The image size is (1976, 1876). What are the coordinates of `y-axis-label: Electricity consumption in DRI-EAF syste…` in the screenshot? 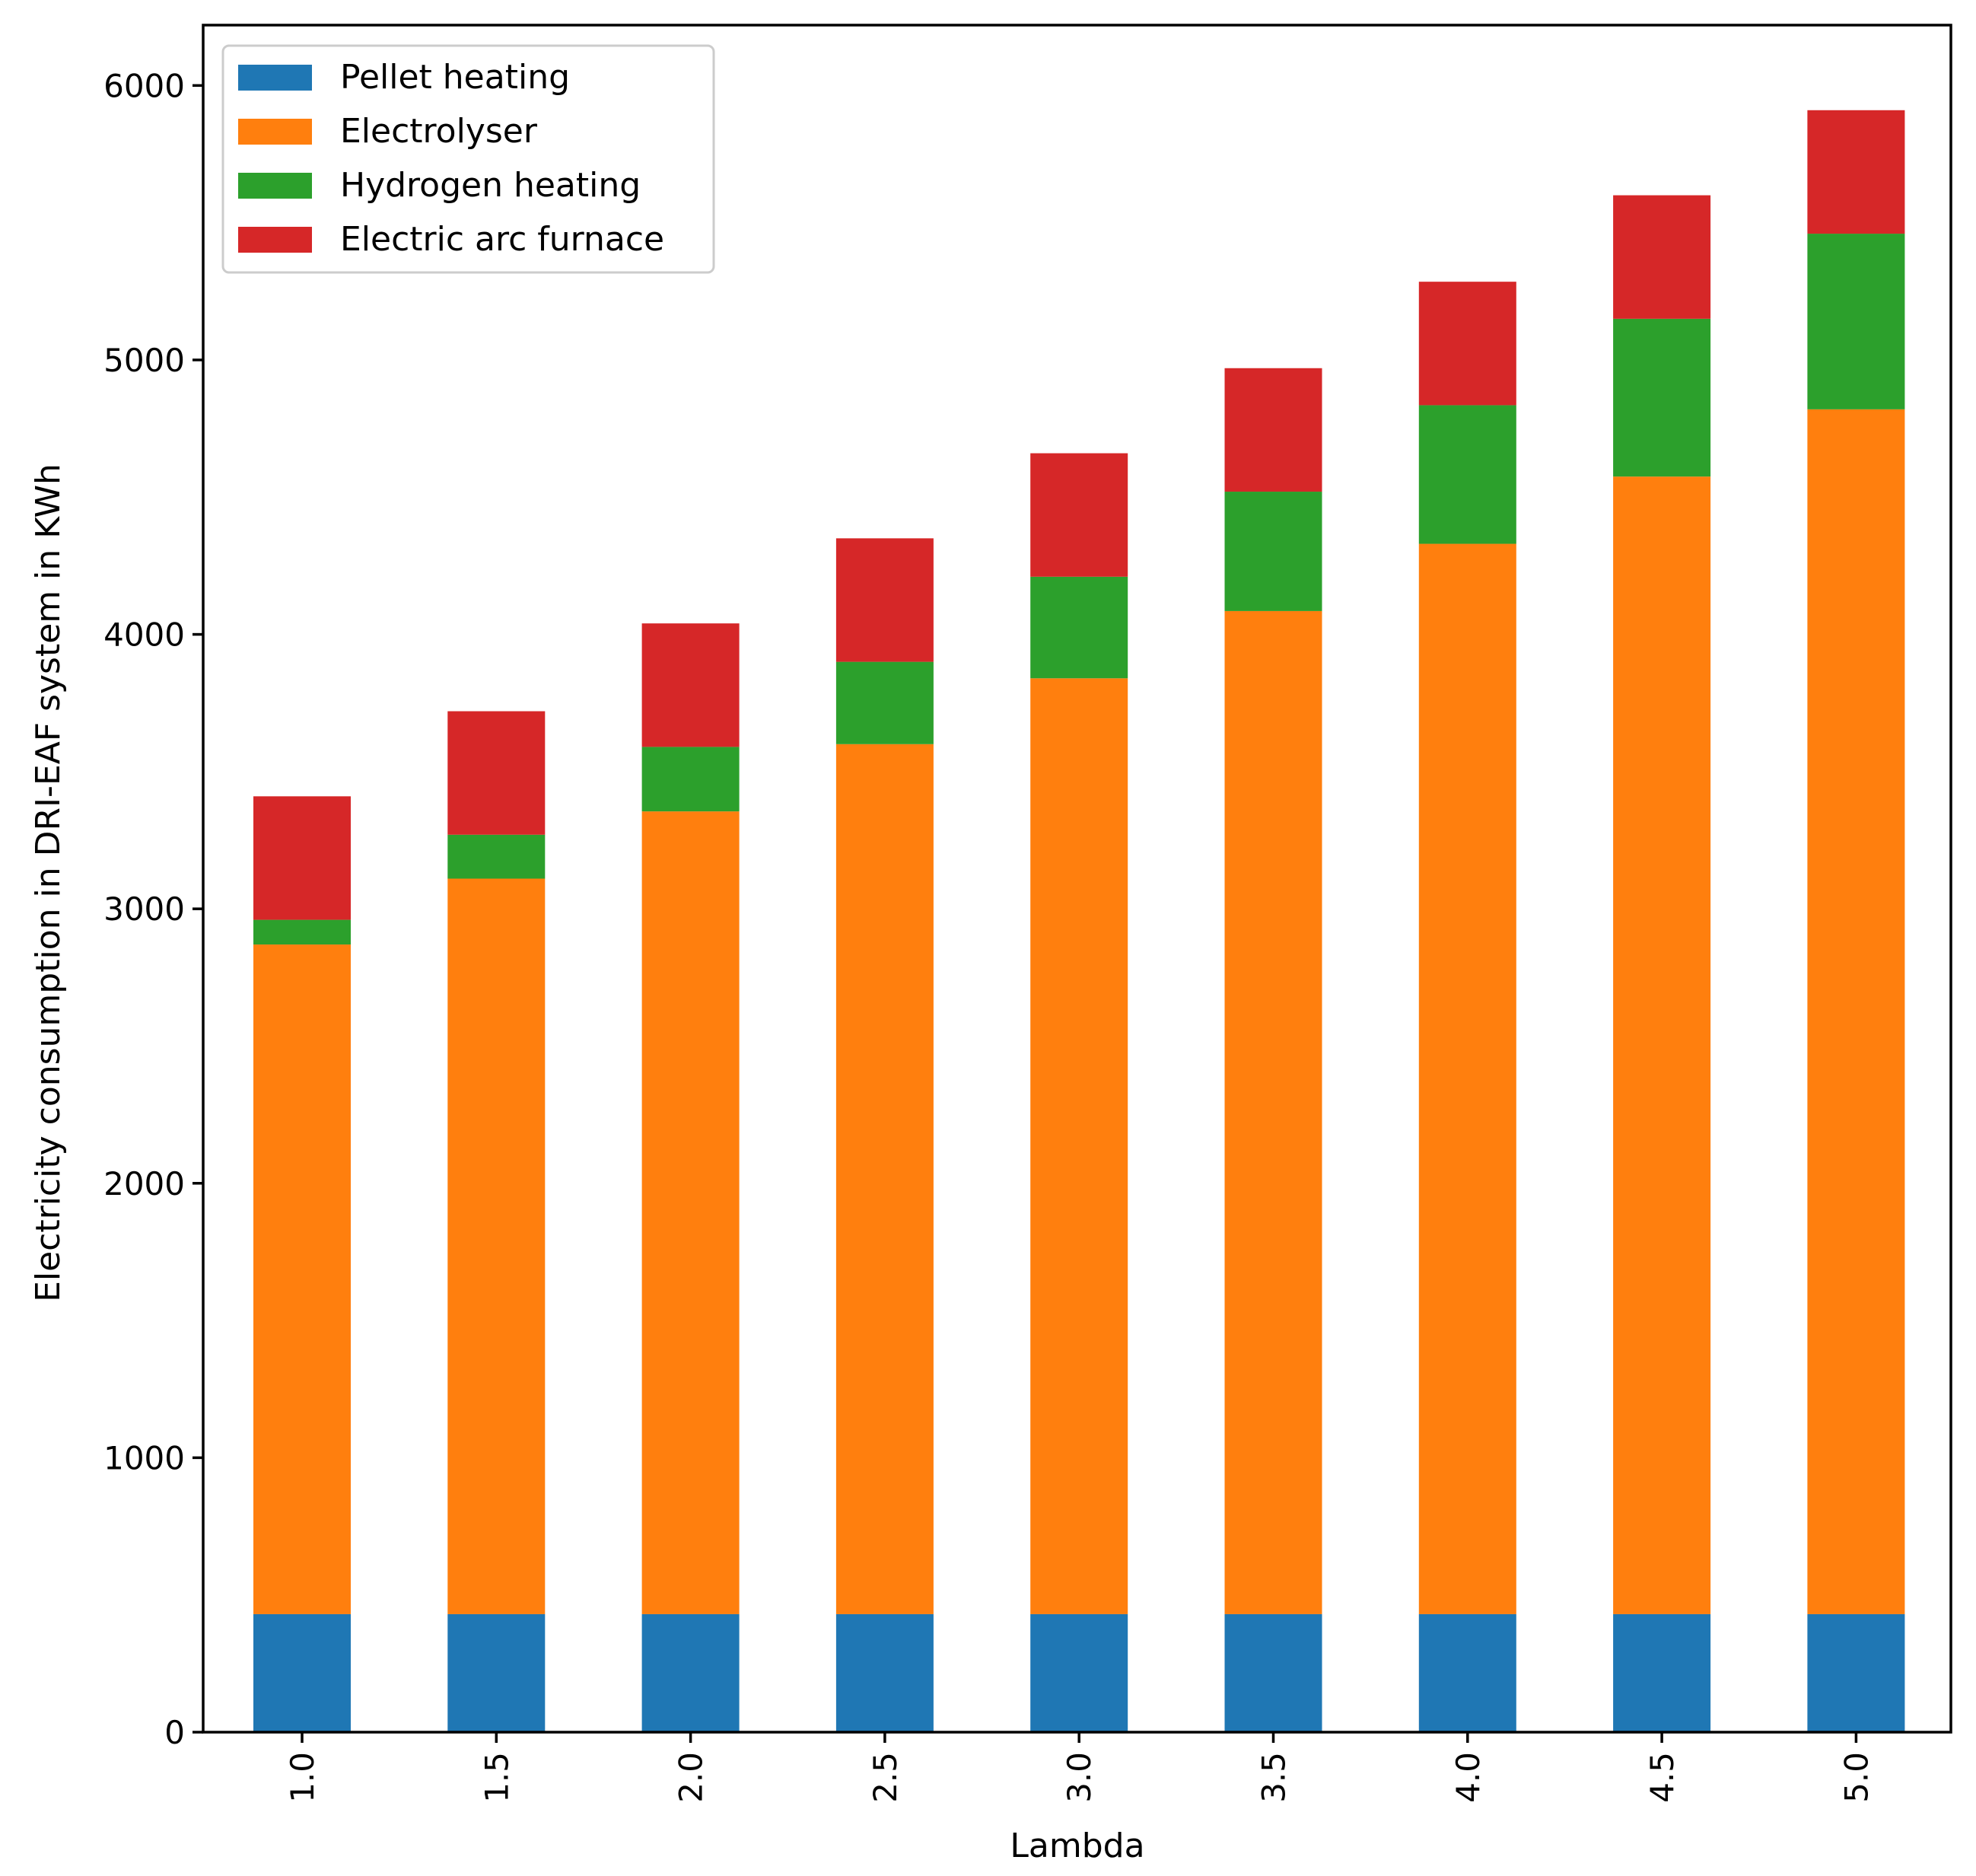 It's located at (49, 882).